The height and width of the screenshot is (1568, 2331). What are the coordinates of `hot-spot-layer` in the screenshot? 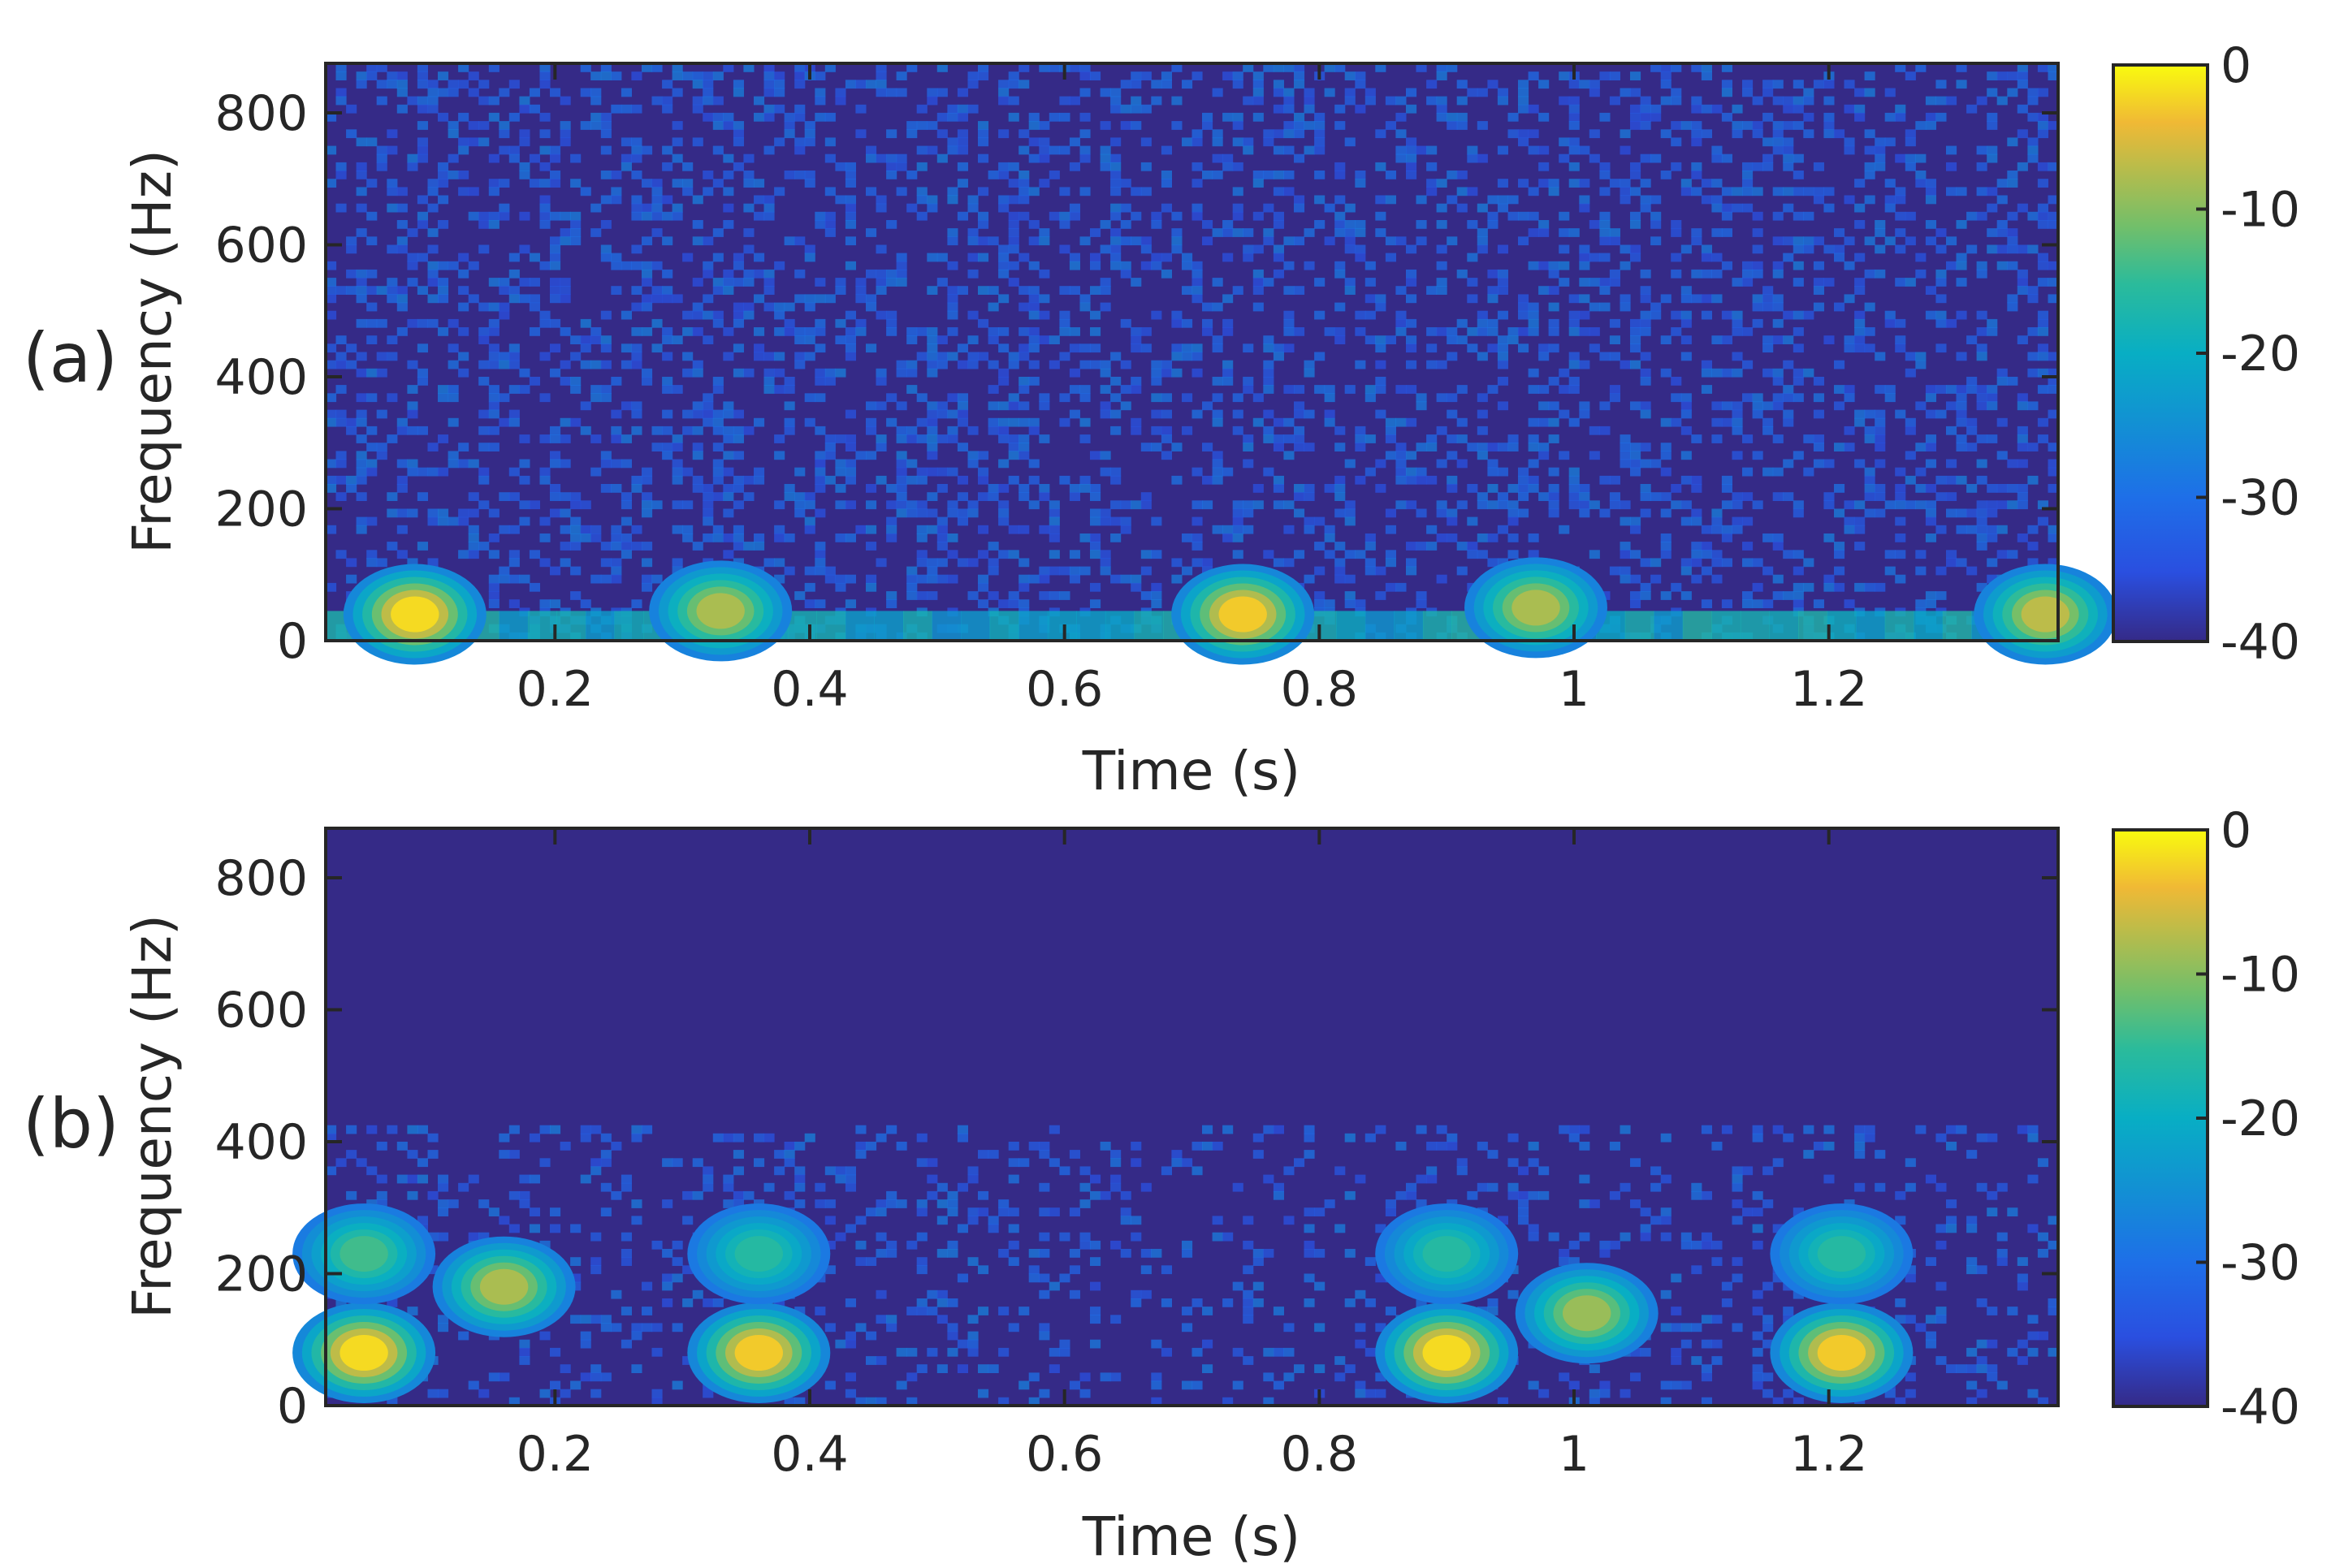 It's located at (1842, 1353).